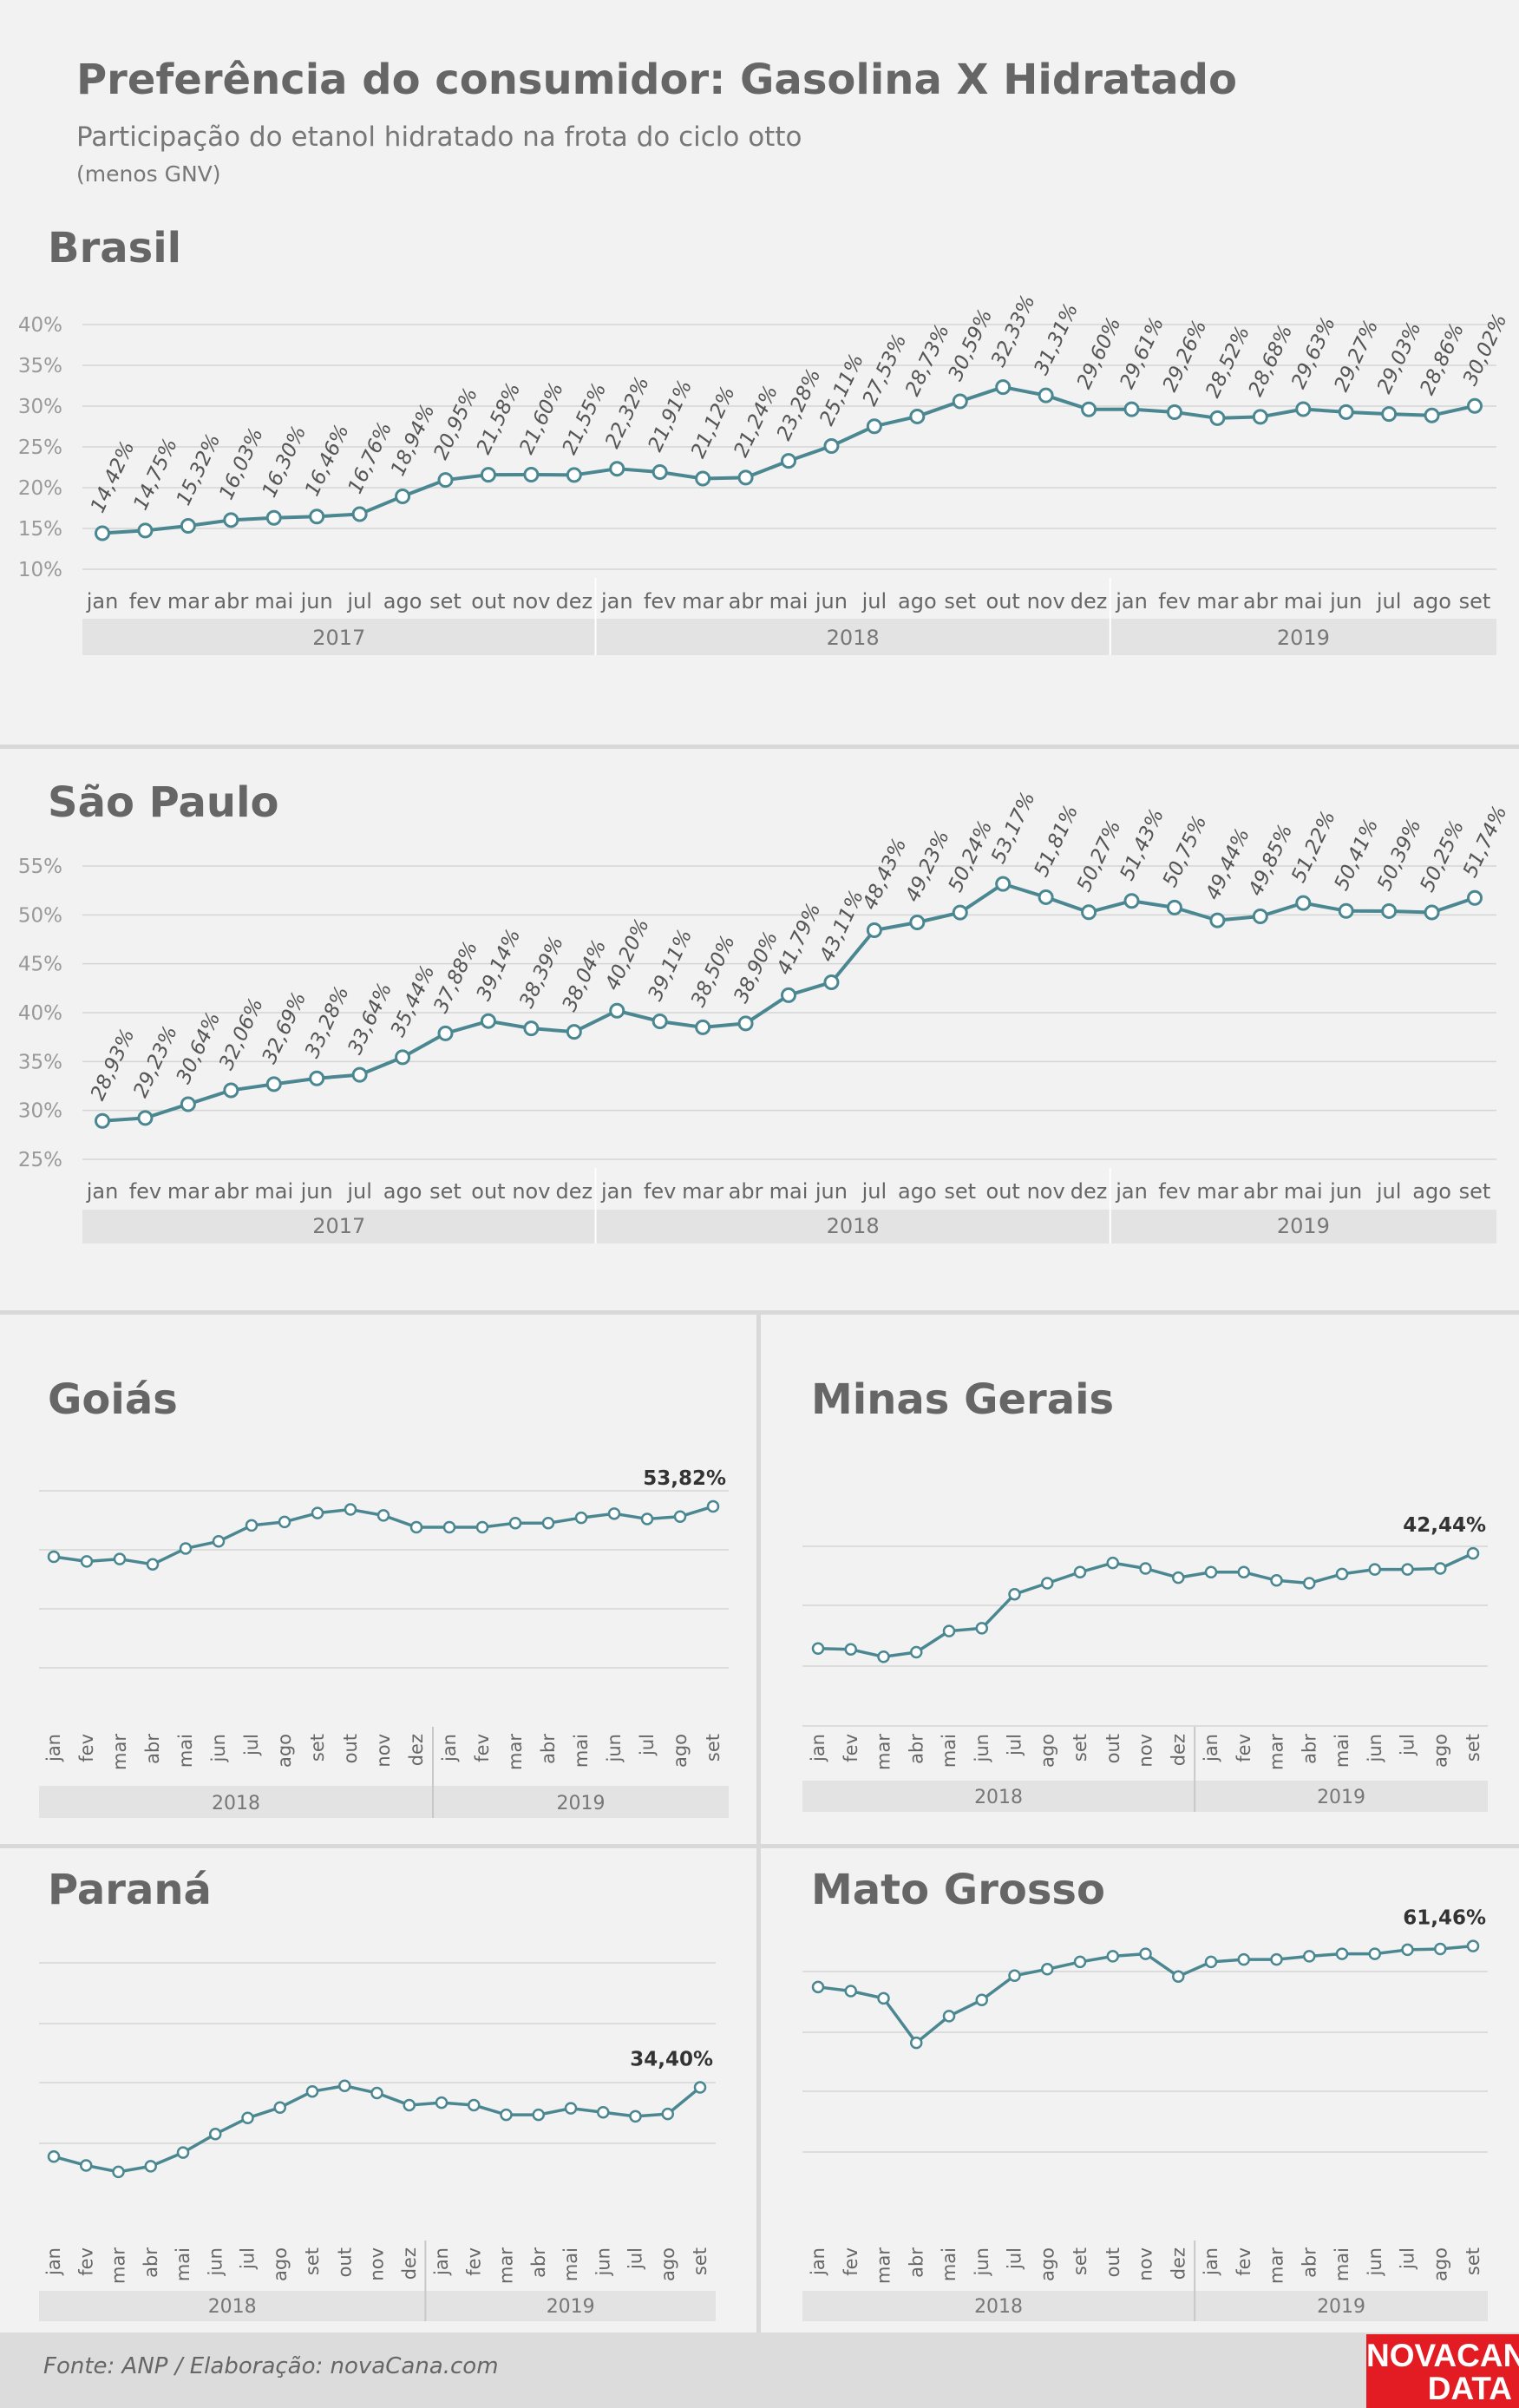 This screenshot has width=1519, height=2408. Describe the element at coordinates (684, 1478) in the screenshot. I see `data-label: 53,82%` at that location.